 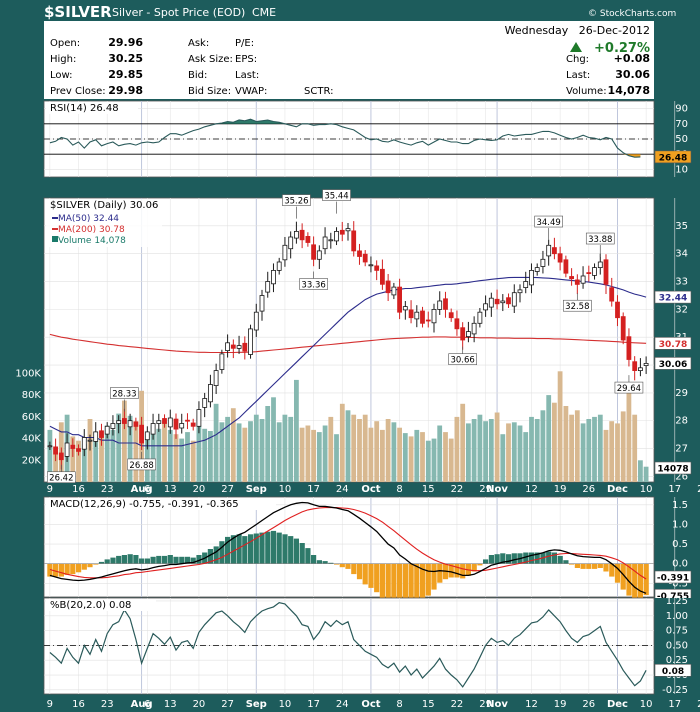 What do you see at coordinates (531, 704) in the screenshot?
I see `x-tick-label: 12` at bounding box center [531, 704].